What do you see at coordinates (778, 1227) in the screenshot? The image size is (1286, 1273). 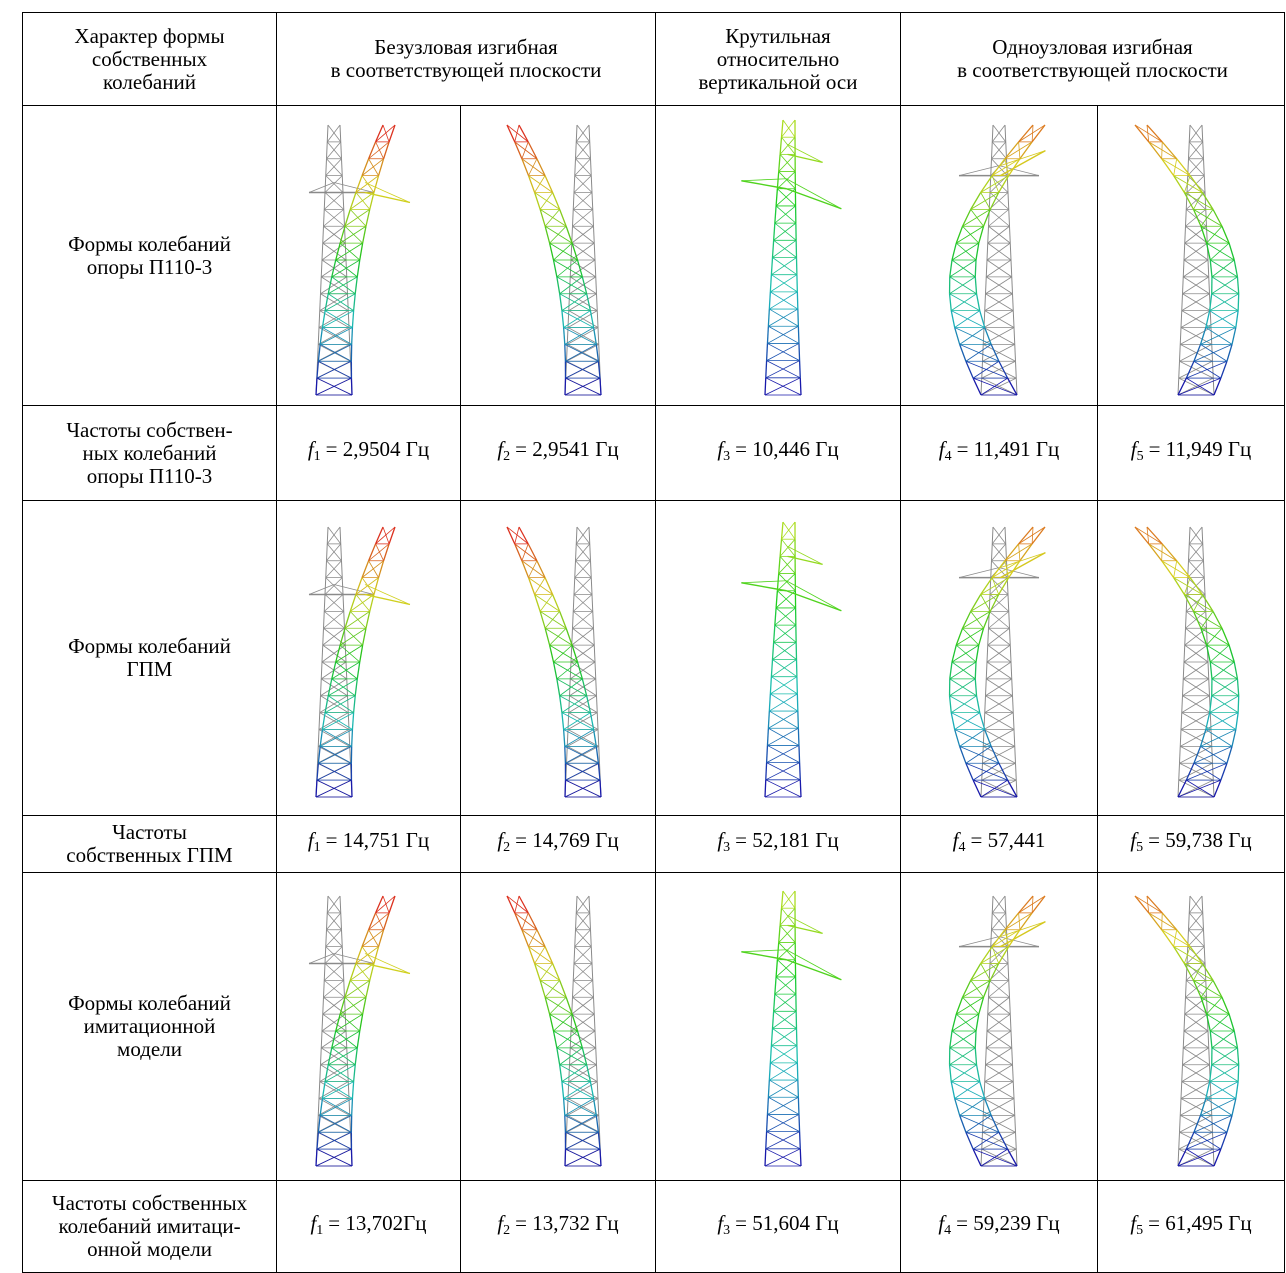 I see `frequency-cell: f3= 51,604 Гц` at bounding box center [778, 1227].